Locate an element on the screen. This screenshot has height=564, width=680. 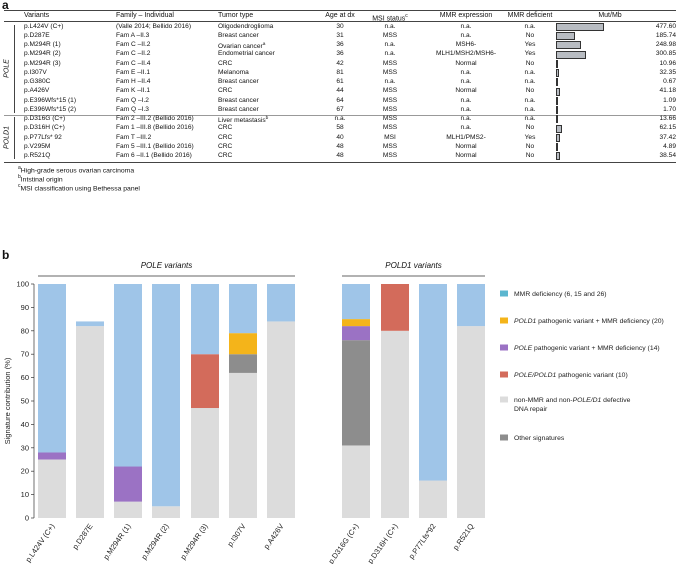
row-family: Fam C –II.2 is located at coordinates (133, 44).